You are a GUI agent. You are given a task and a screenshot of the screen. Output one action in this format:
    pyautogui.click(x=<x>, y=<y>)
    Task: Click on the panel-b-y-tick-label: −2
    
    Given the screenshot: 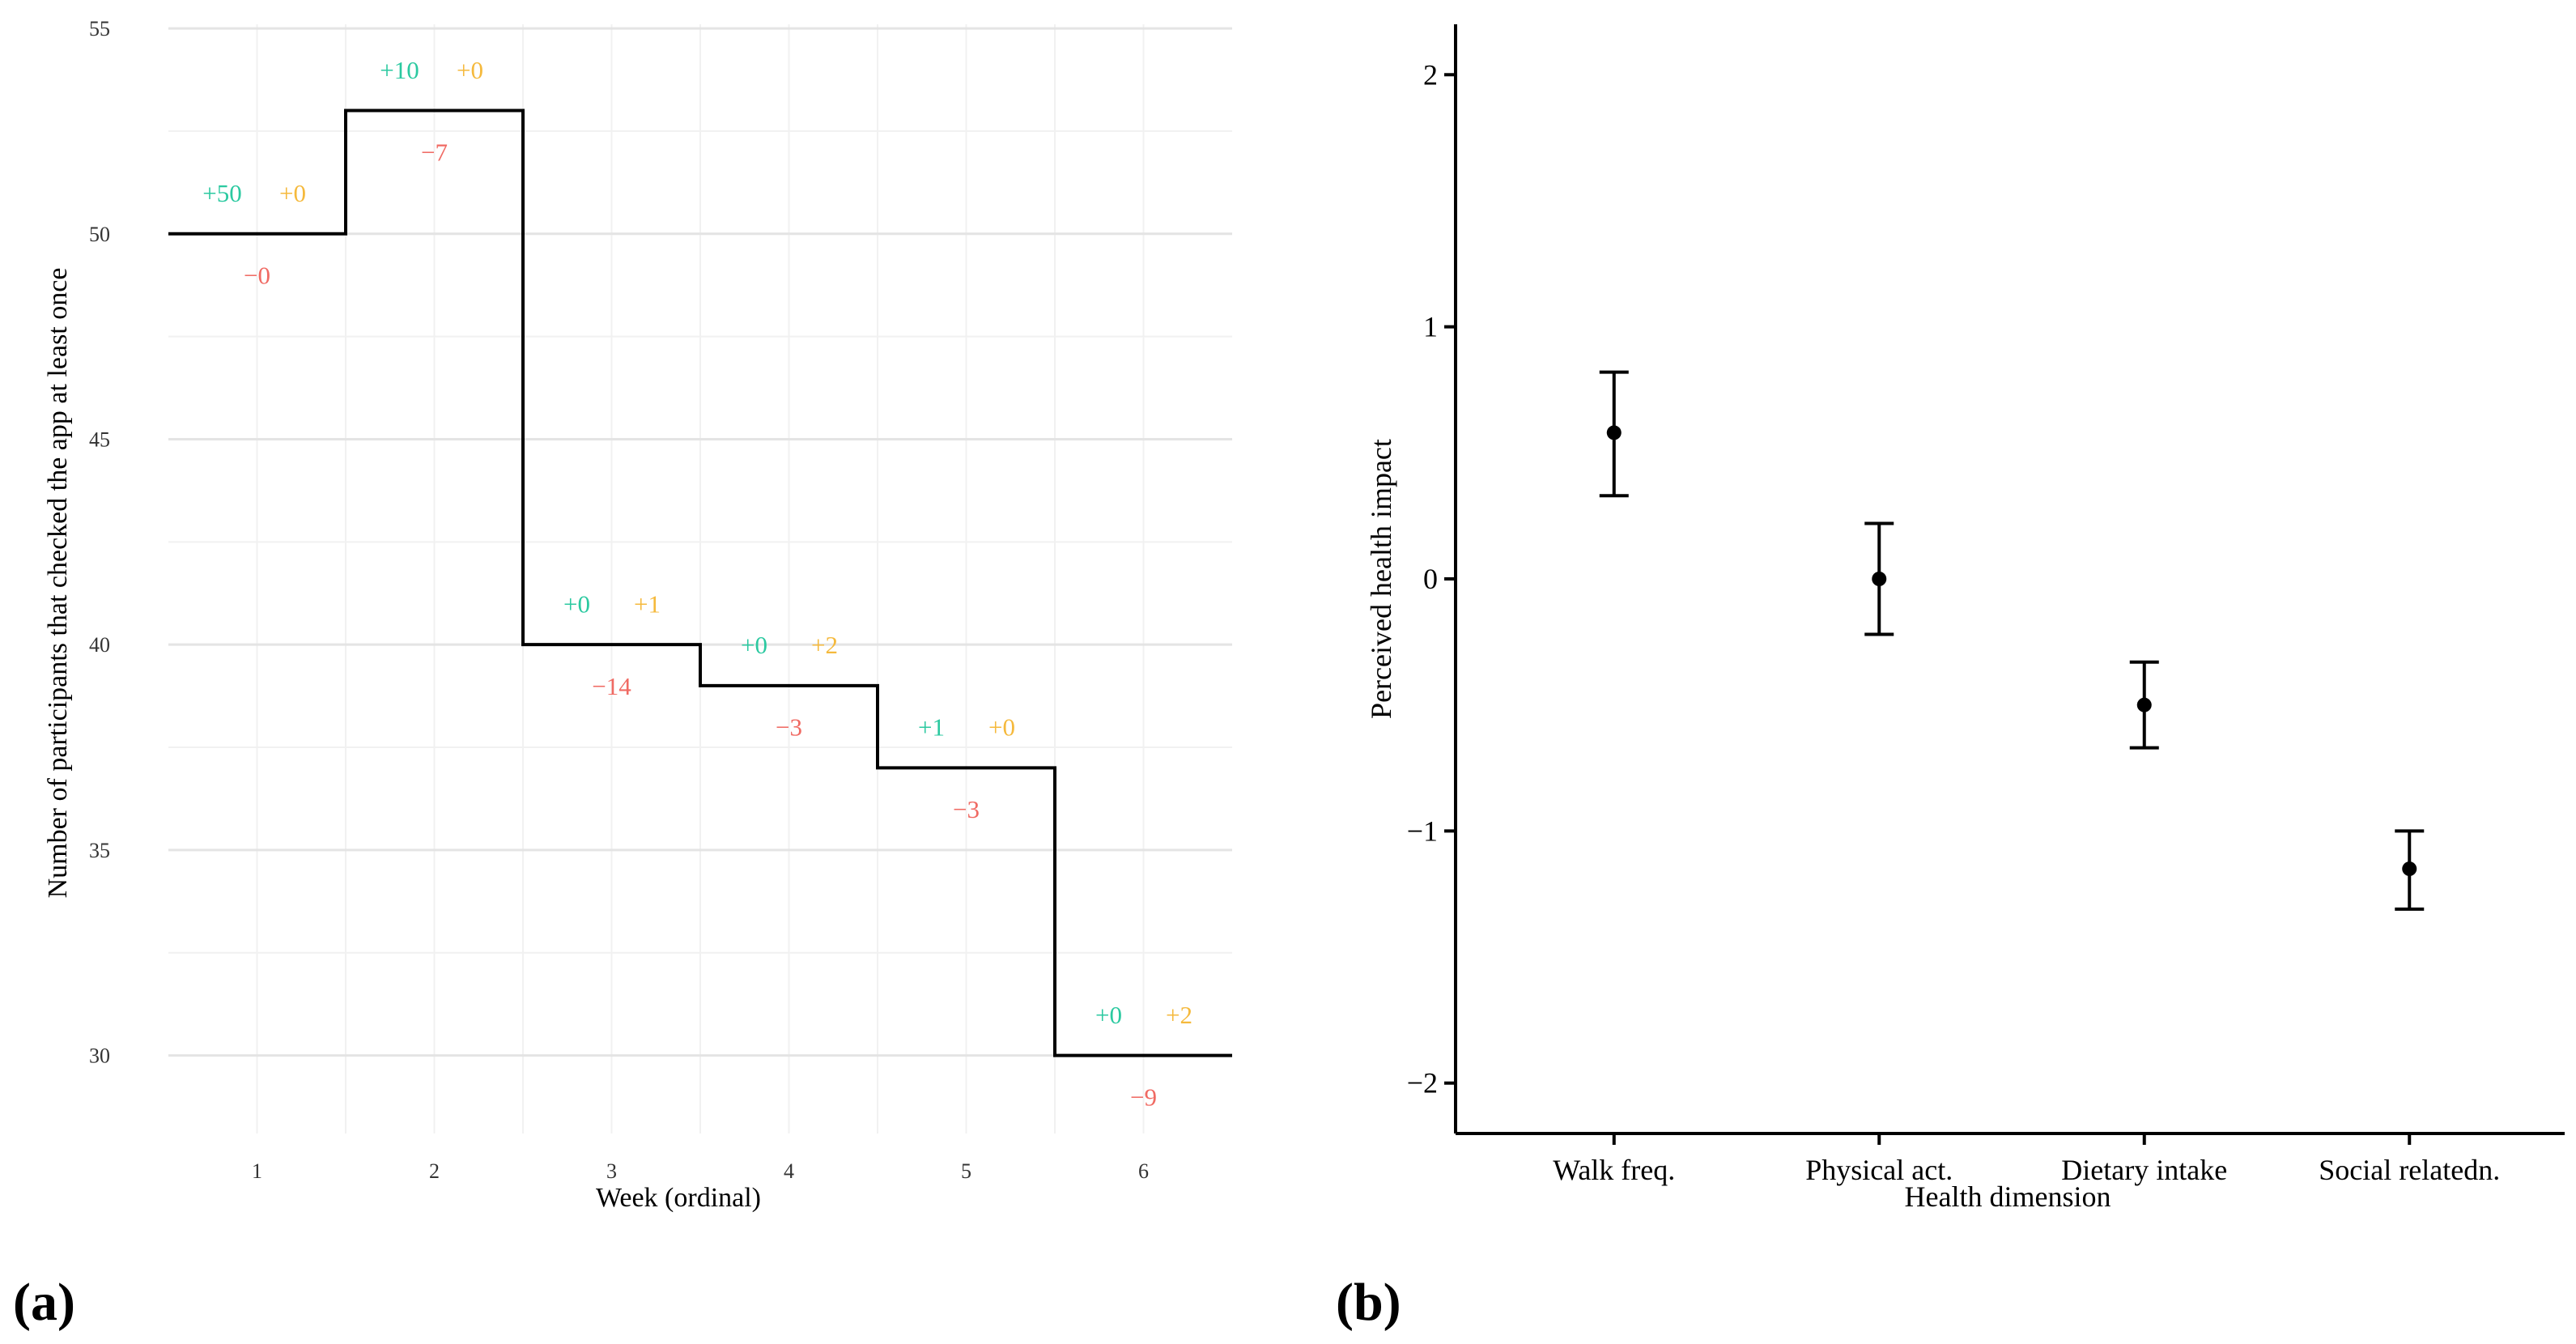 What is the action you would take?
    pyautogui.click(x=1422, y=1083)
    